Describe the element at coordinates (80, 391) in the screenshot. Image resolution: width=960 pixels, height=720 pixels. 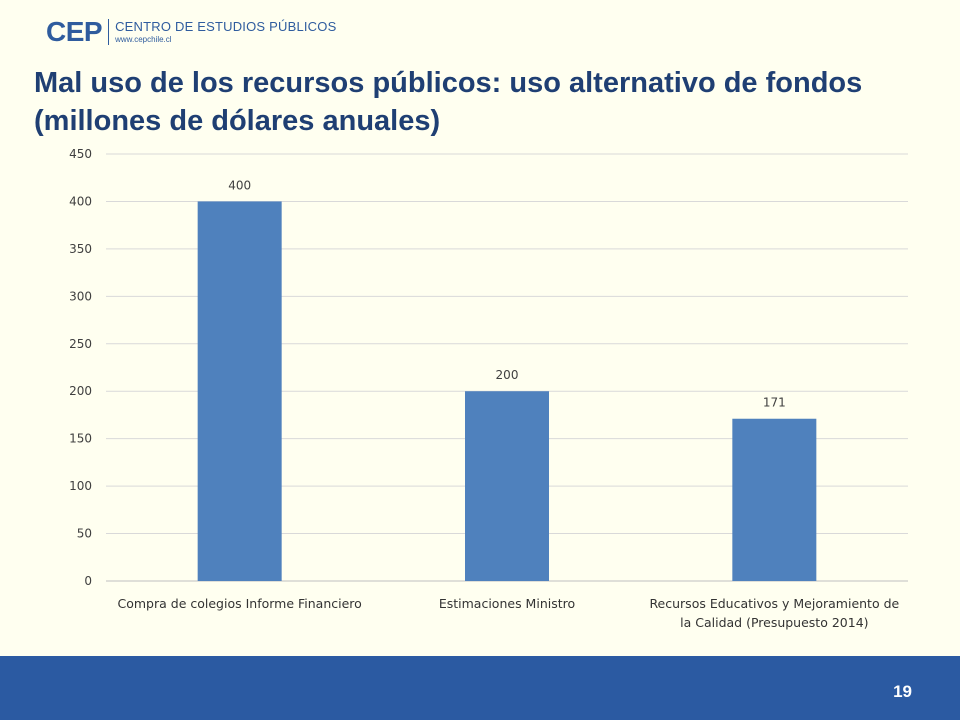
I see `y-tick-label: 200` at that location.